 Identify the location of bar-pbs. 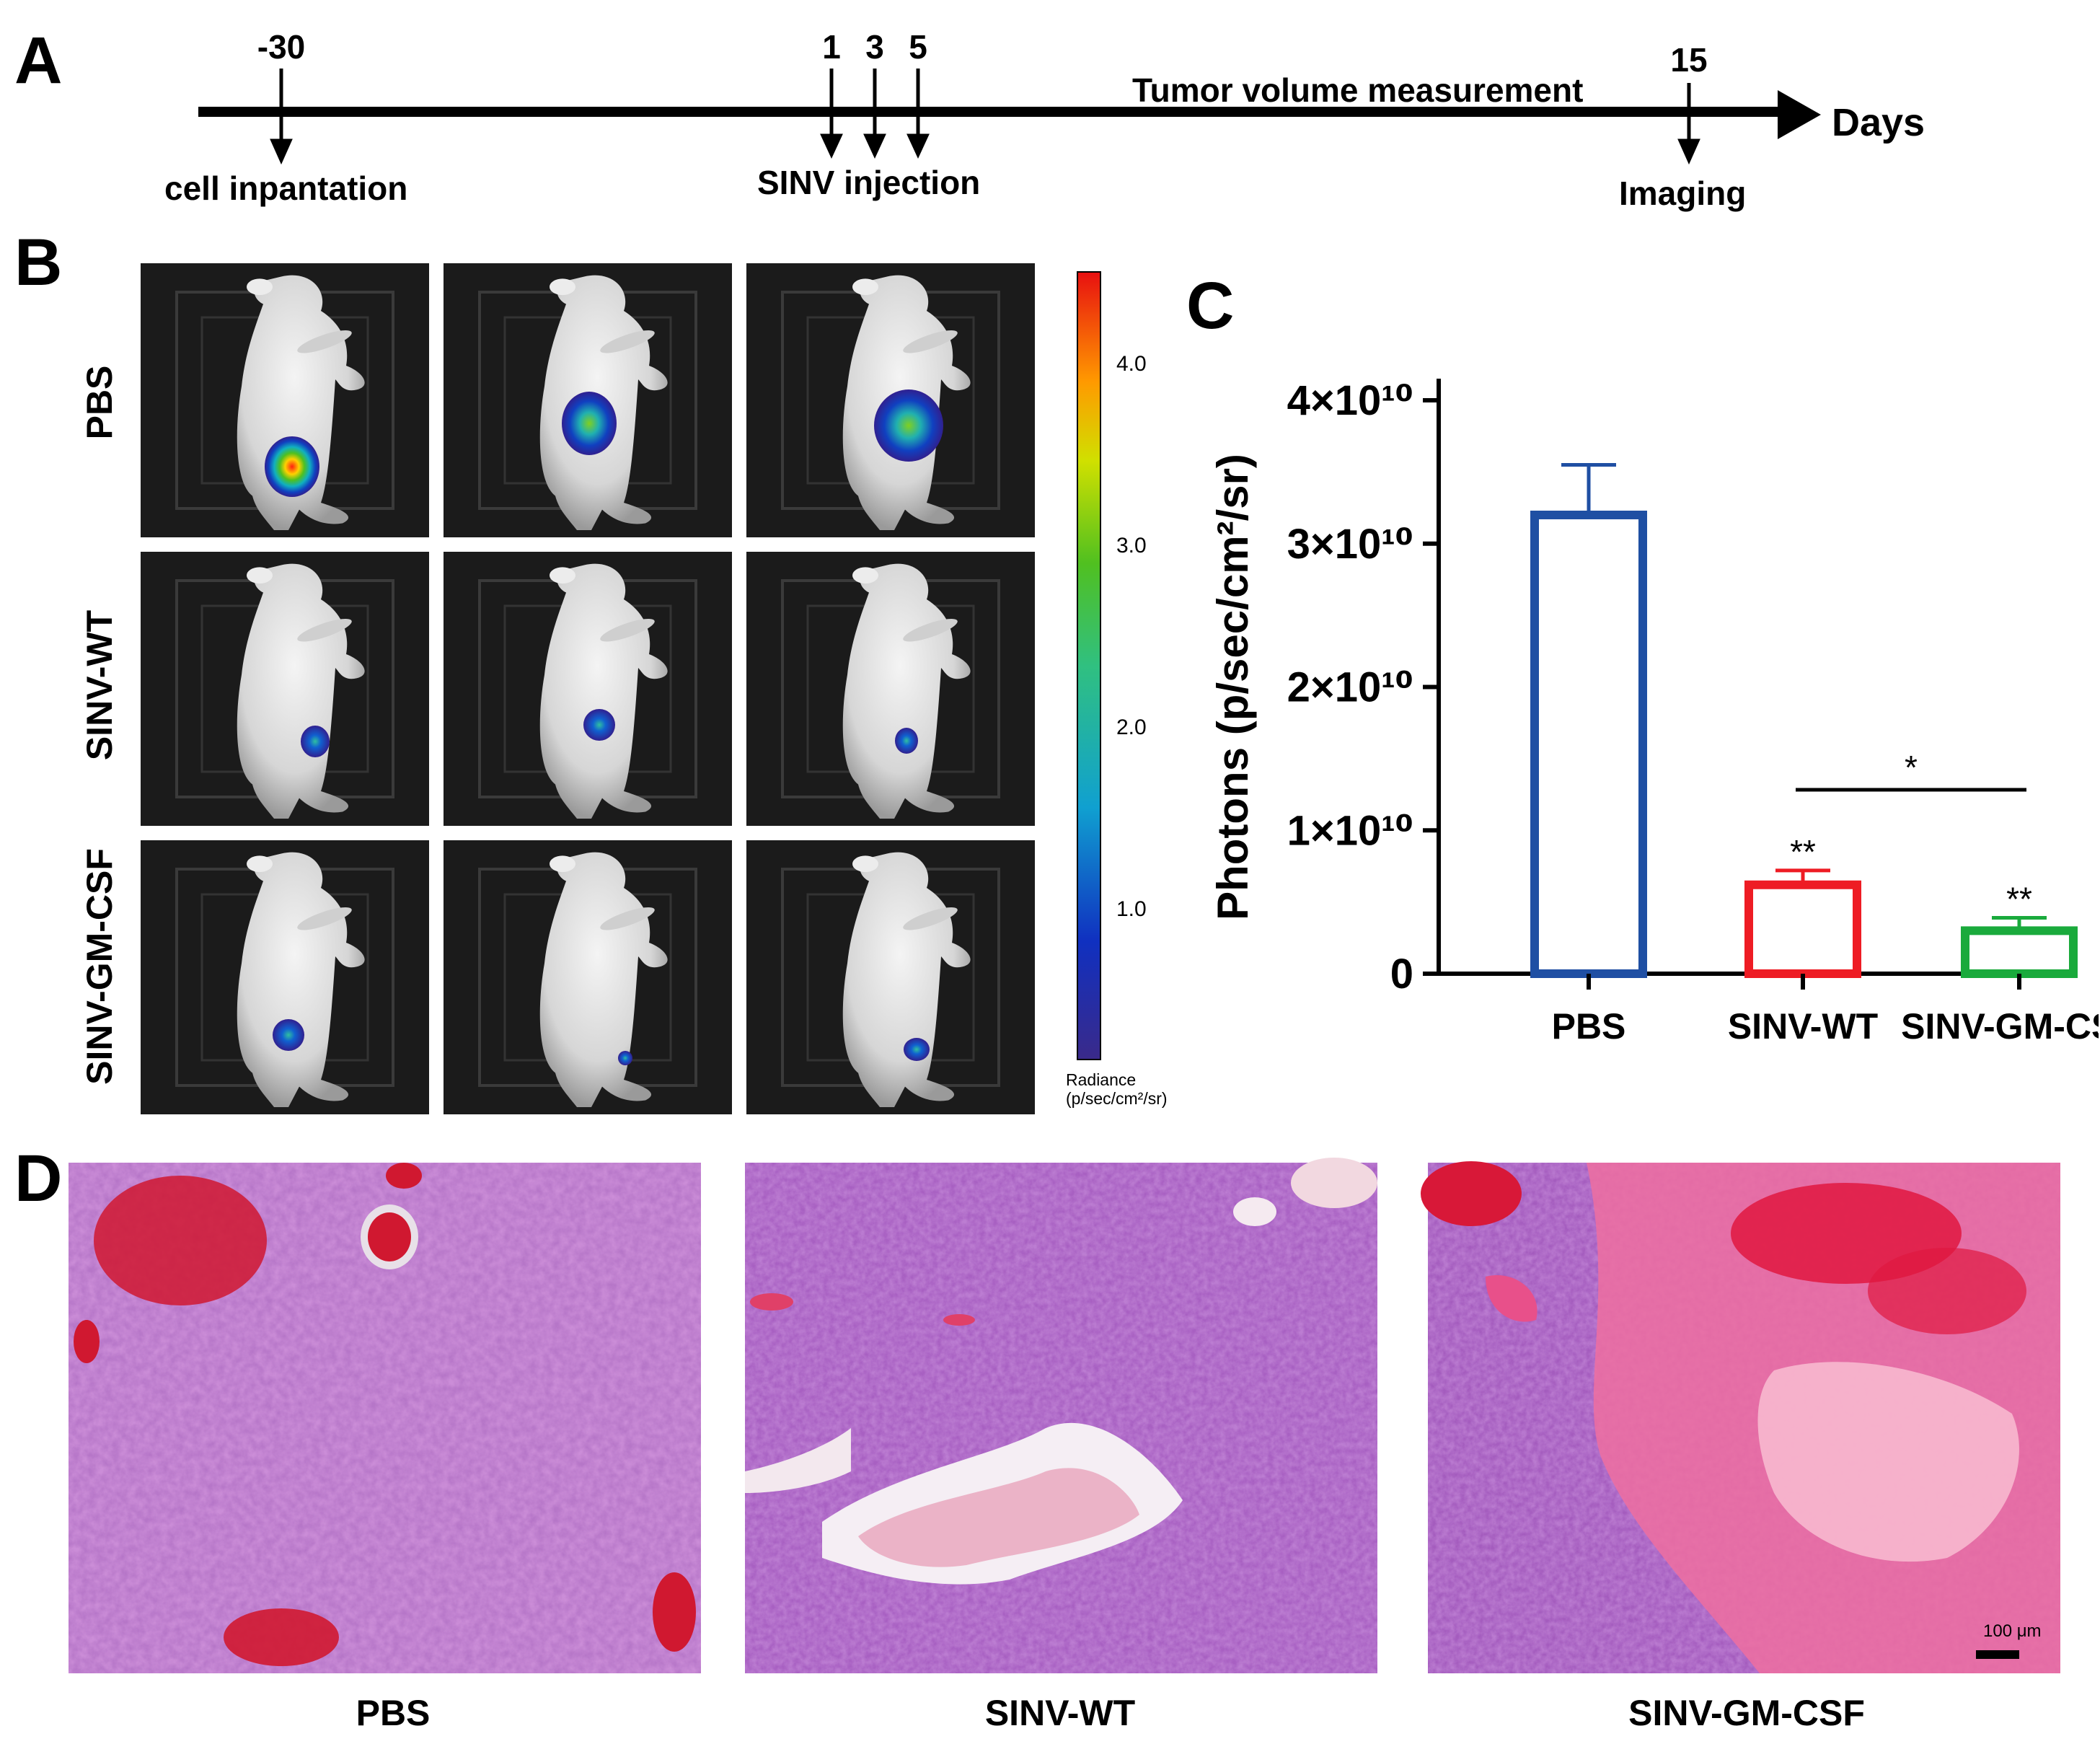
(1589, 745).